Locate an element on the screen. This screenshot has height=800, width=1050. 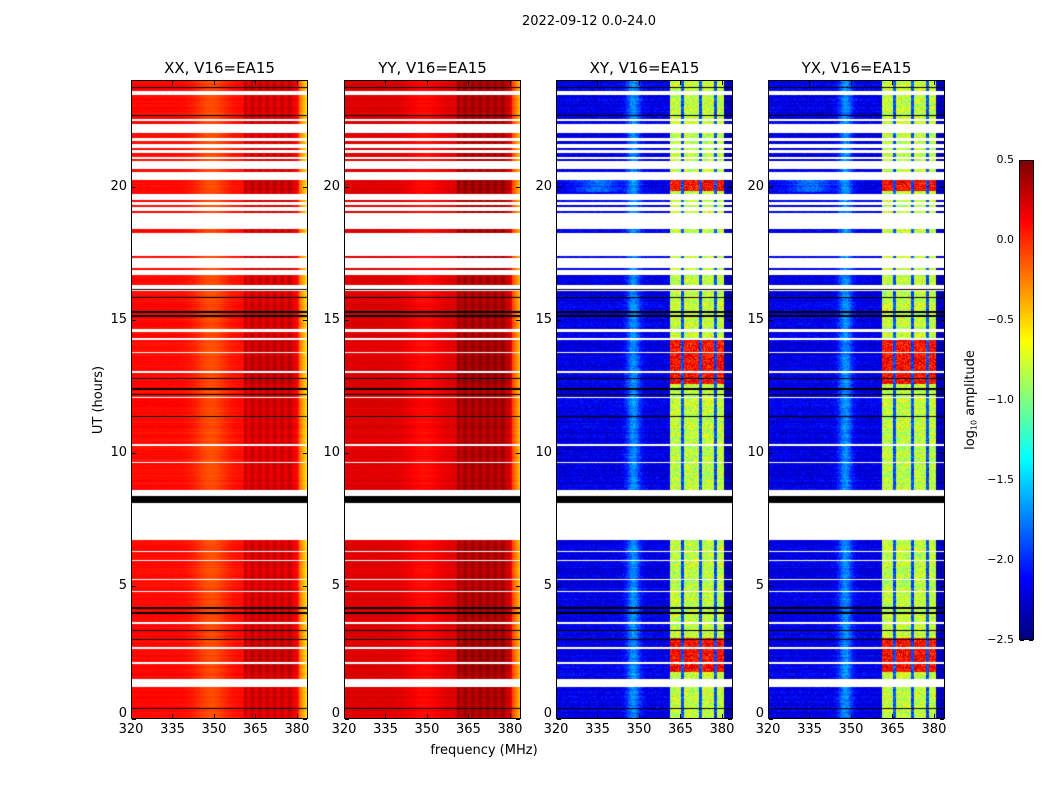
colorbar-tick-label: −2.0 is located at coordinates (1000, 559).